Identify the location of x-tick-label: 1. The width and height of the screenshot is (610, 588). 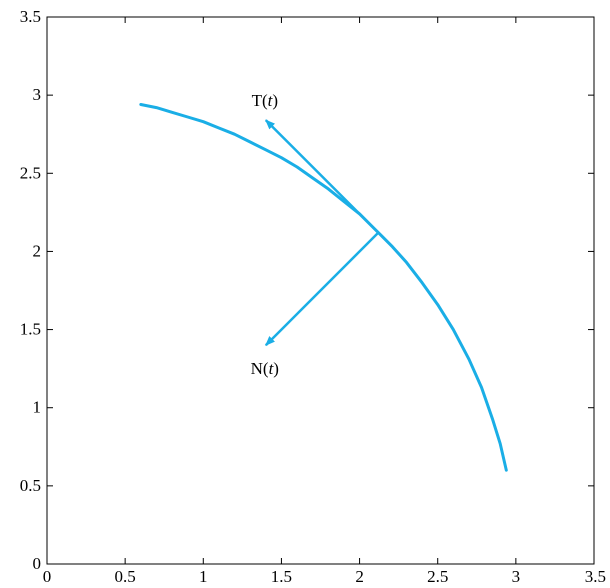
(203, 576).